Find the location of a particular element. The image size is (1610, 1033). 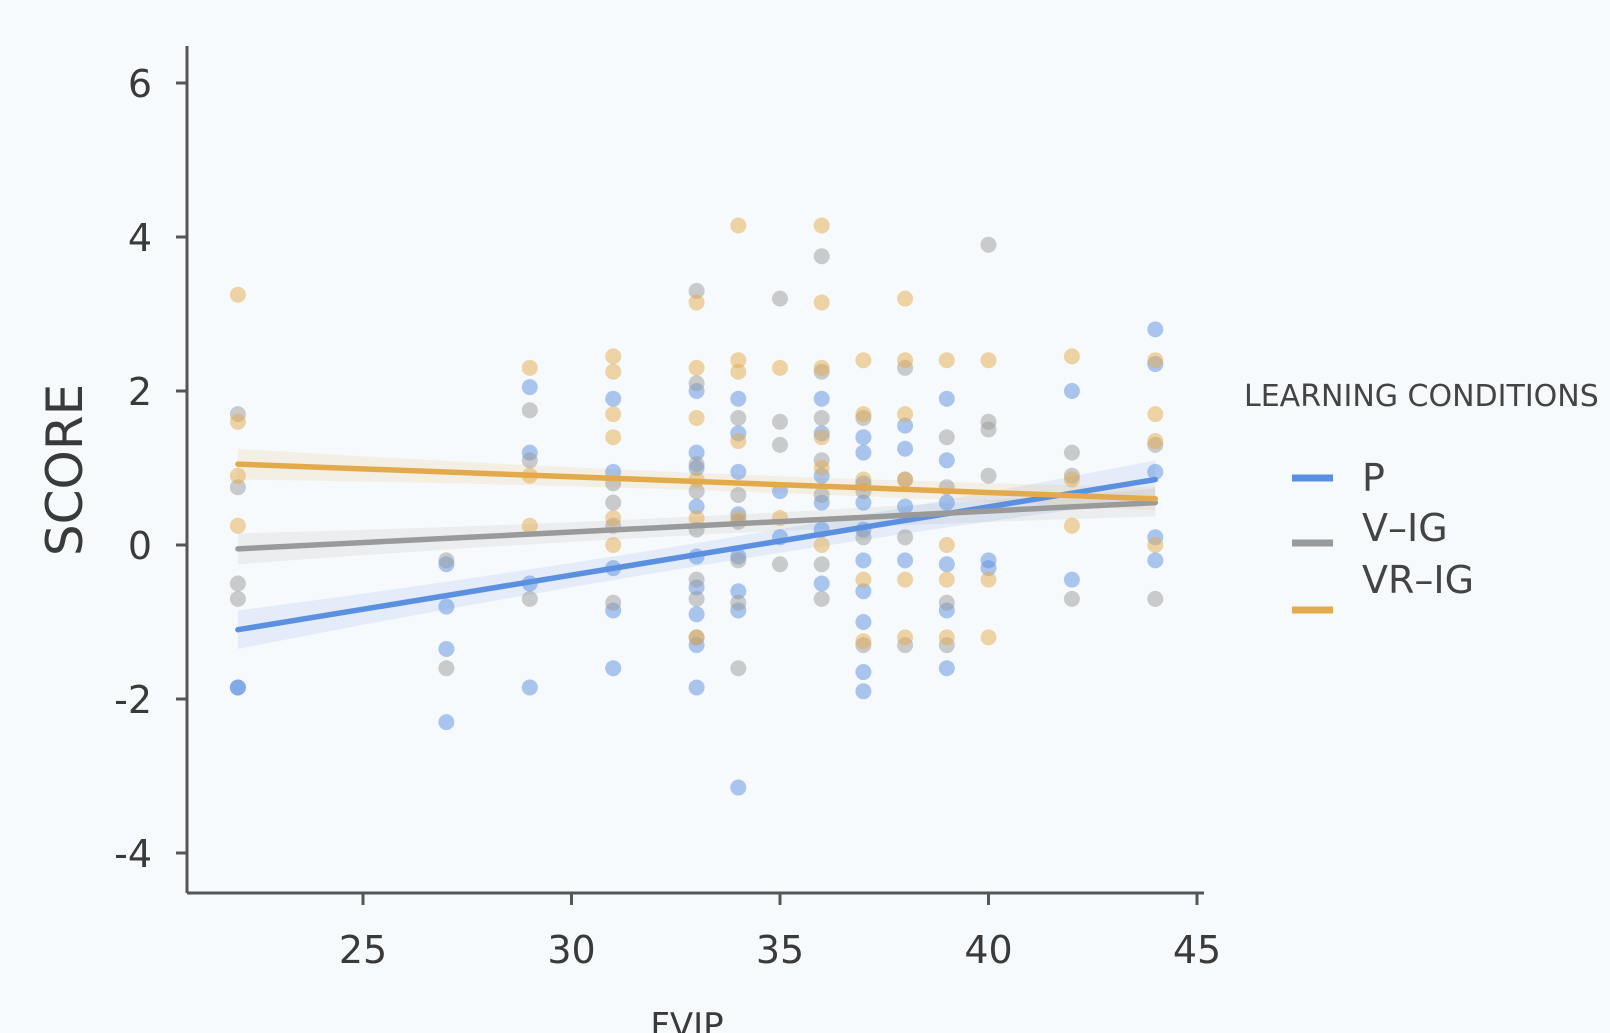

y-tick-label: 6 is located at coordinates (140, 84).